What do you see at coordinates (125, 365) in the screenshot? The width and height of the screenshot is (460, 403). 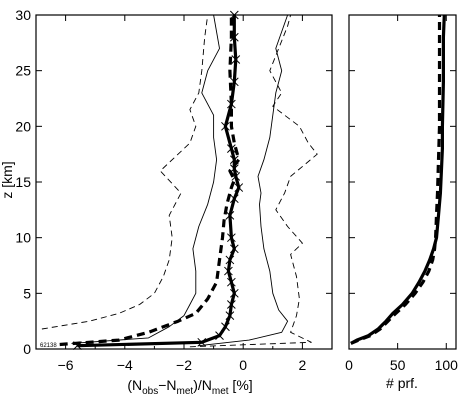 I see `x-tick-label: −4` at bounding box center [125, 365].